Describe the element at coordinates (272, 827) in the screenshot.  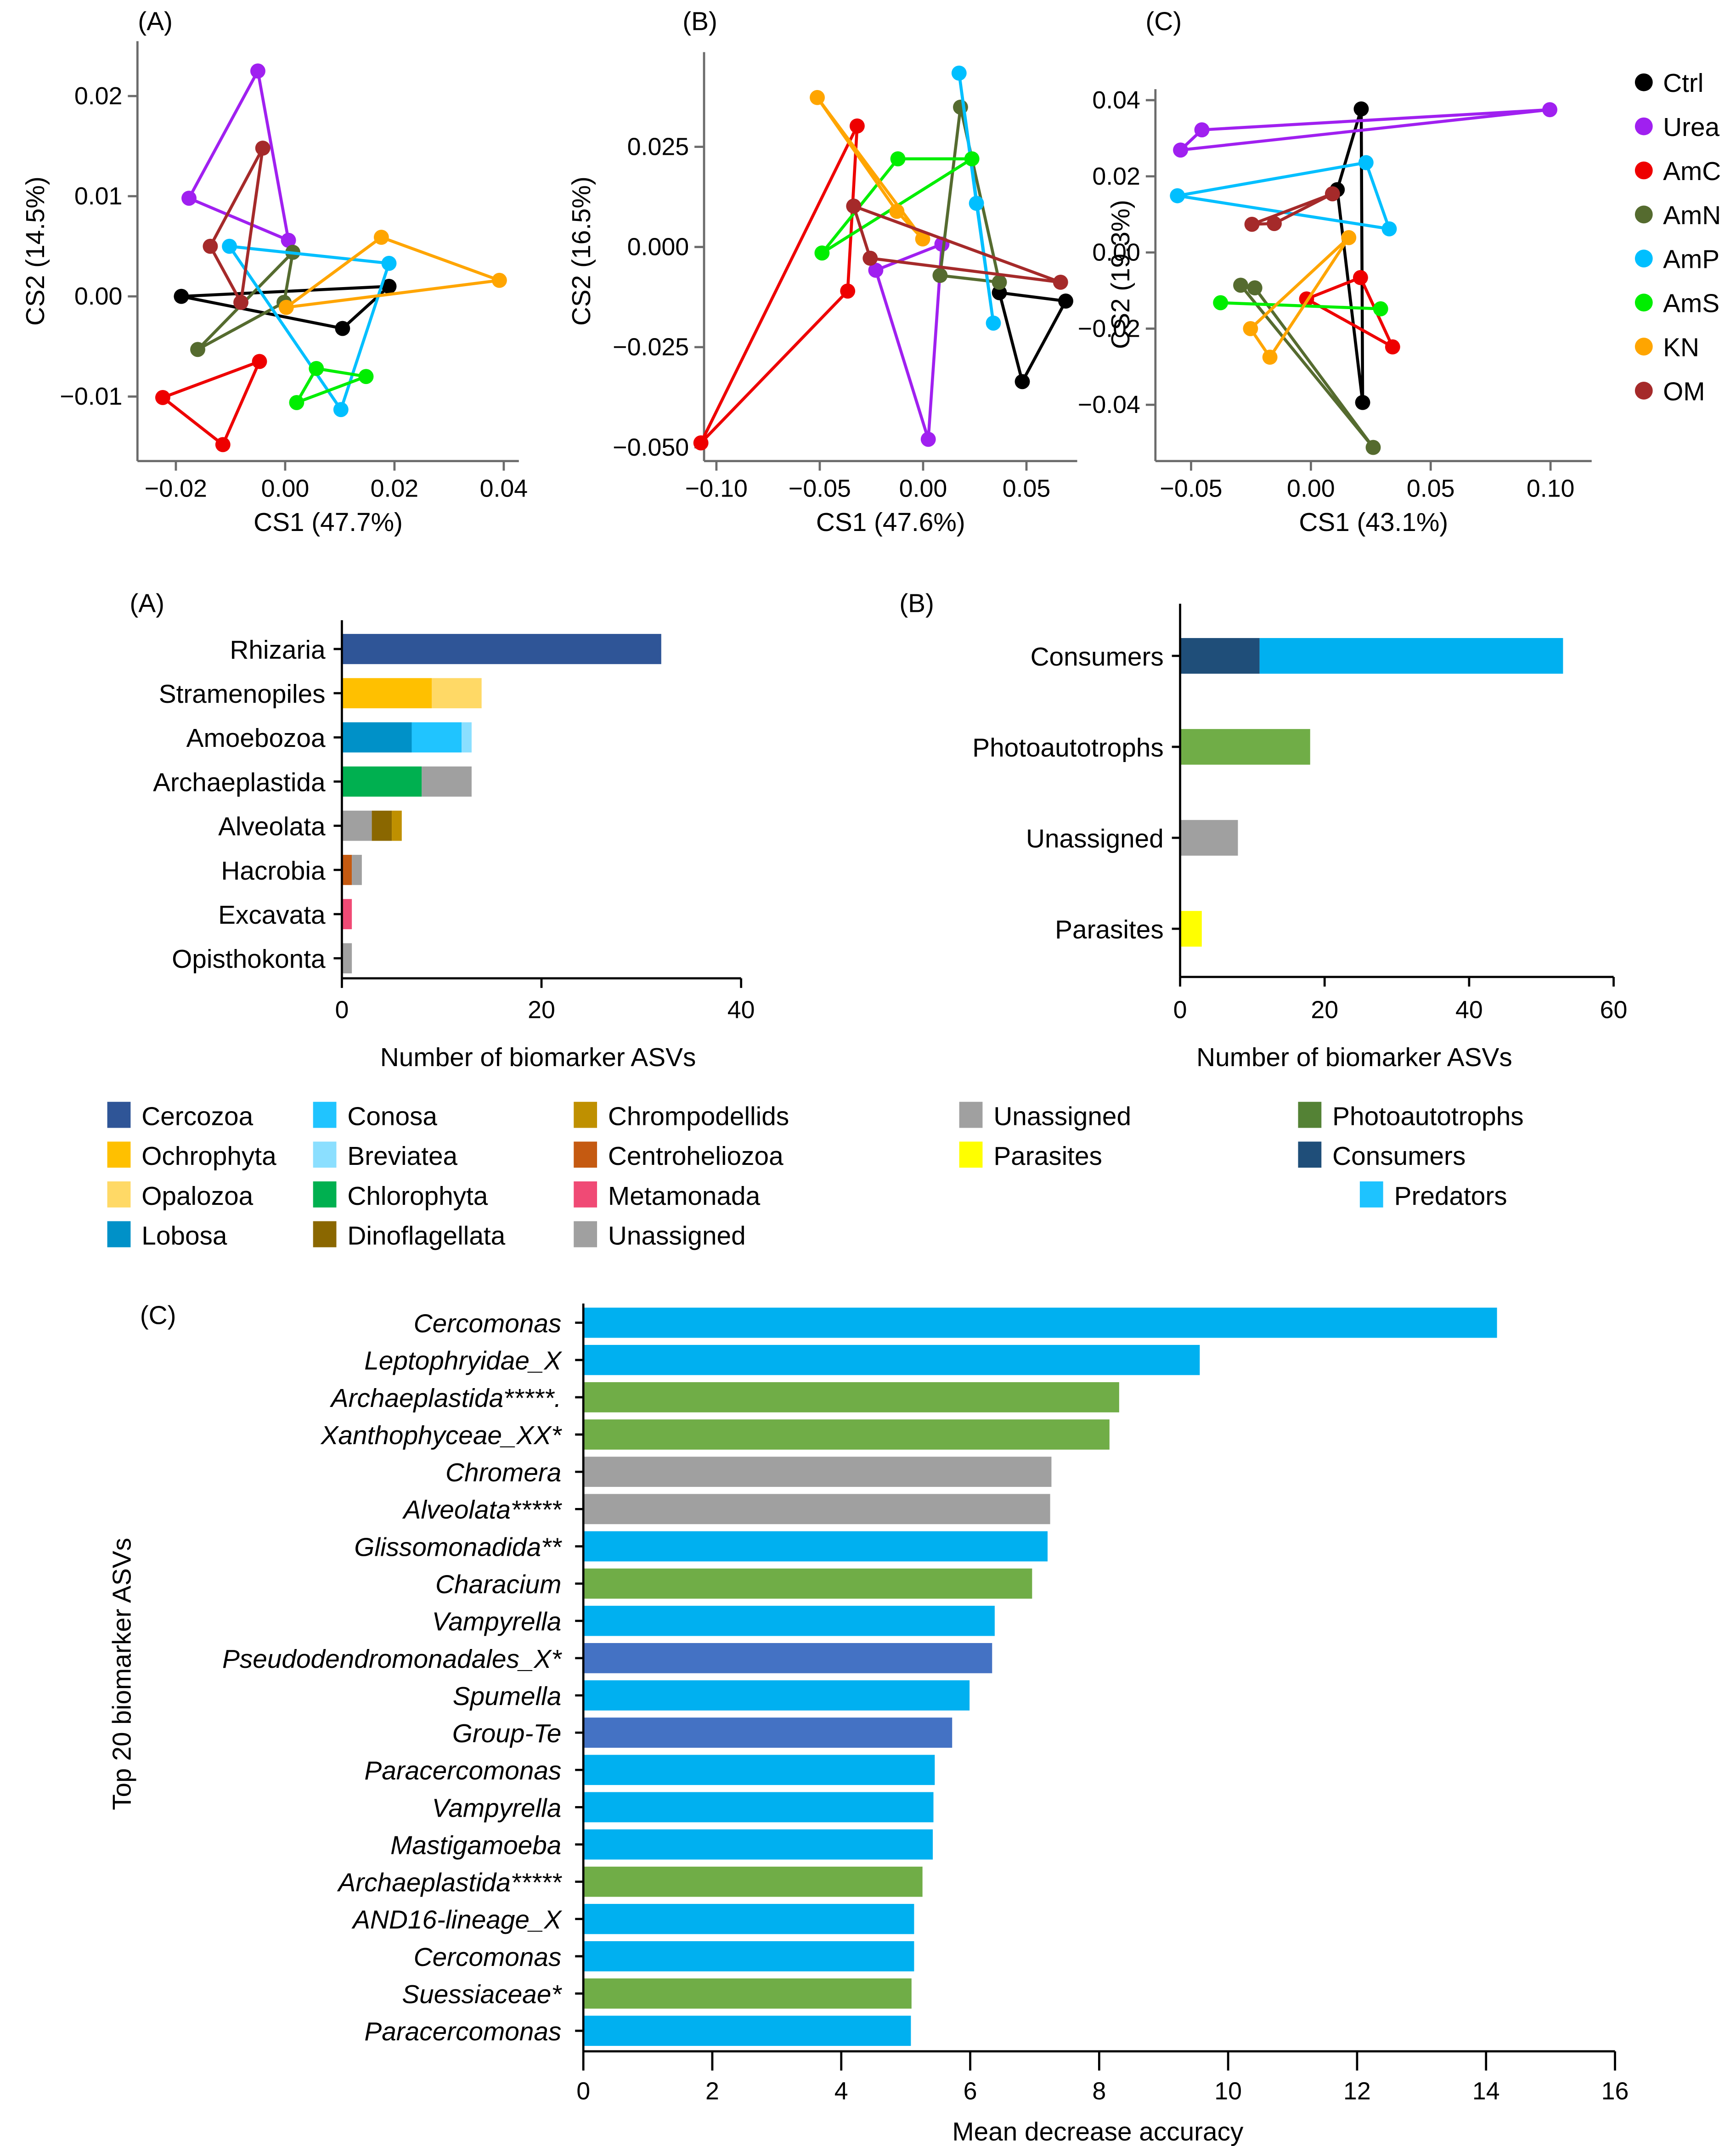
I see `category-label: Alveolata` at that location.